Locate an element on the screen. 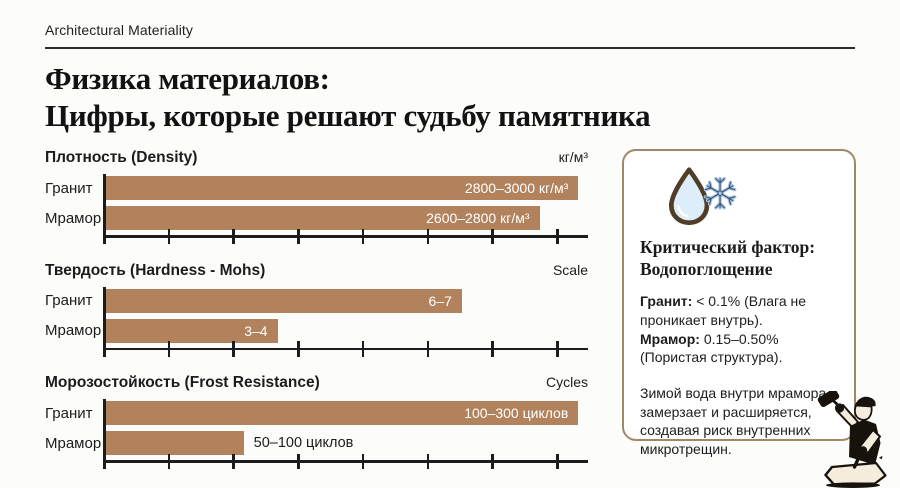  chart-unit-label: кг/м³ is located at coordinates (573, 157).